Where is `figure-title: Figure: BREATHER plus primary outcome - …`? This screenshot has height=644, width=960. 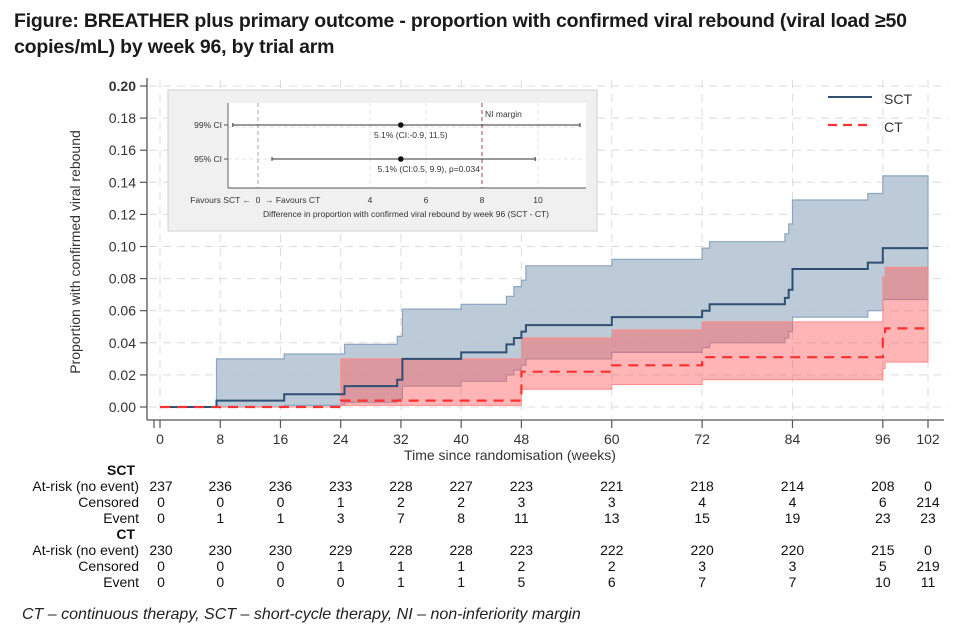
figure-title: Figure: BREATHER plus primary outcome - … is located at coordinates (460, 34).